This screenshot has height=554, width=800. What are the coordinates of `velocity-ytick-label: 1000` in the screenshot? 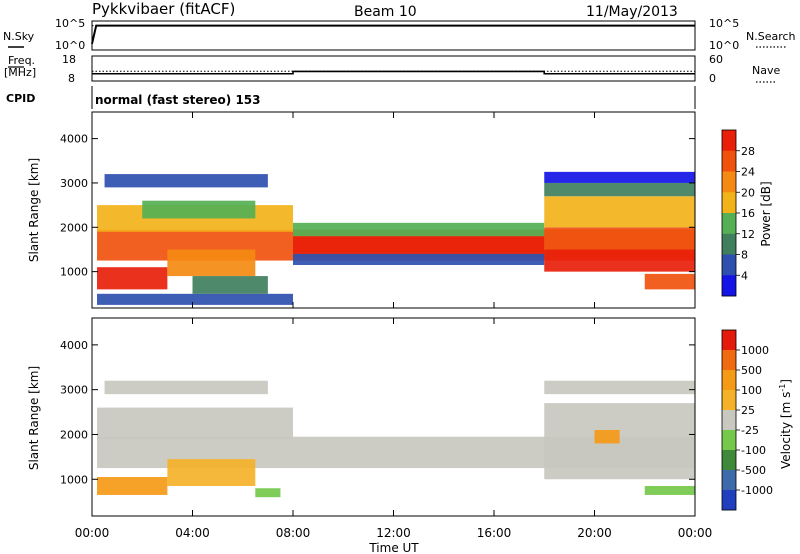 It's located at (74, 479).